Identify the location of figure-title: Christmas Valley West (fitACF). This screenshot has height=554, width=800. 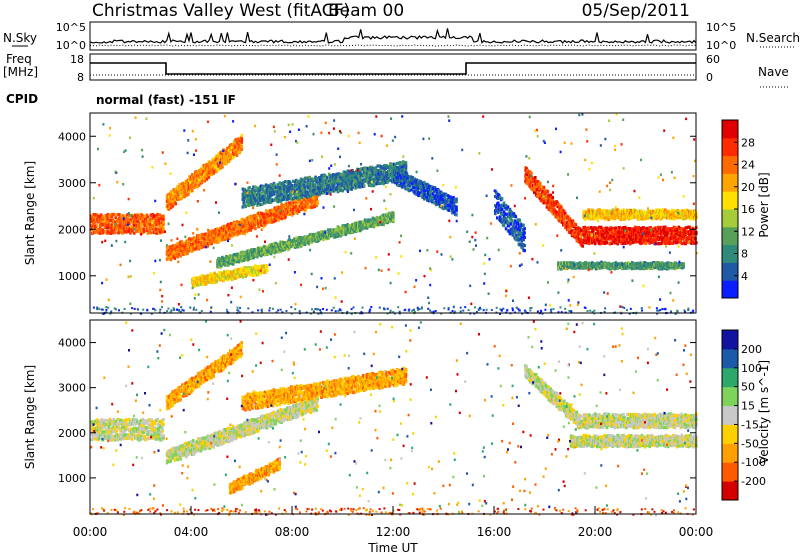
(221, 11).